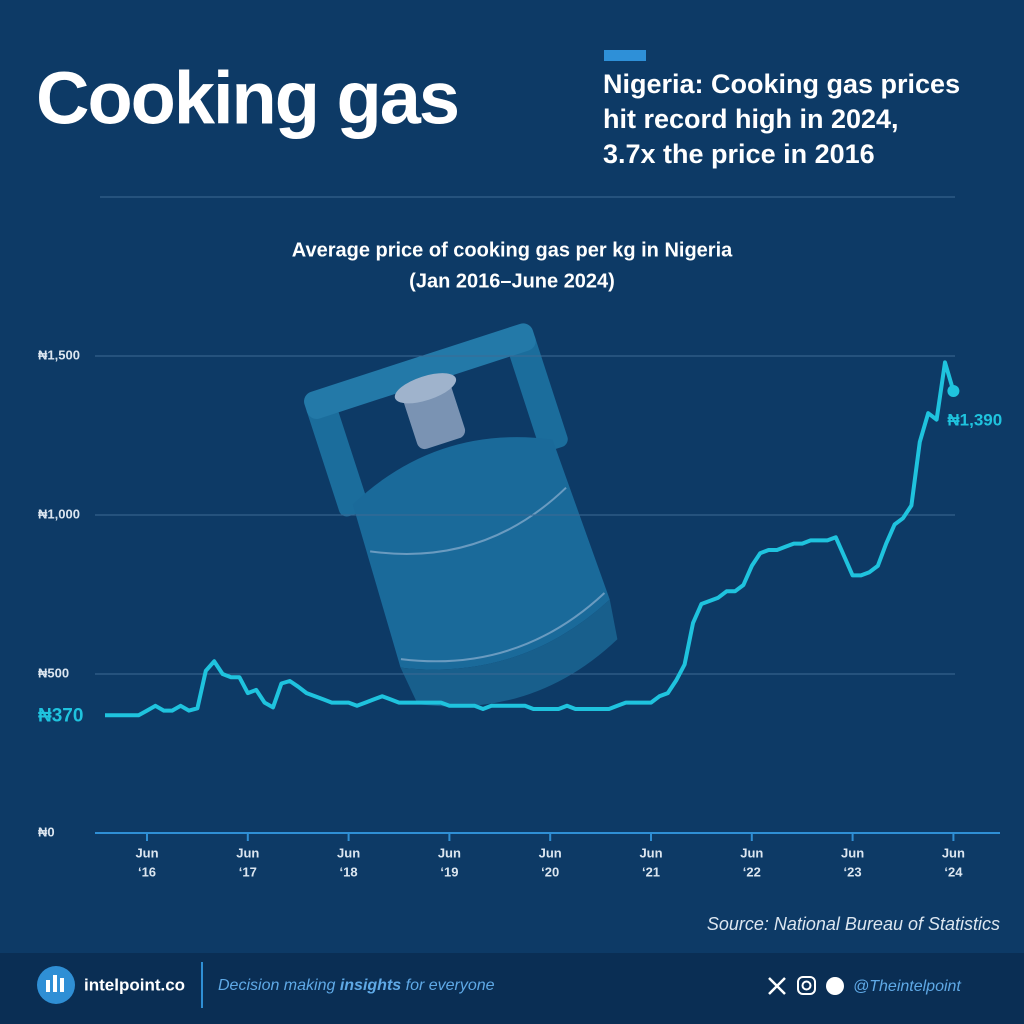 The image size is (1024, 1024). I want to click on headline: 3.7x the price in 2016, so click(739, 154).